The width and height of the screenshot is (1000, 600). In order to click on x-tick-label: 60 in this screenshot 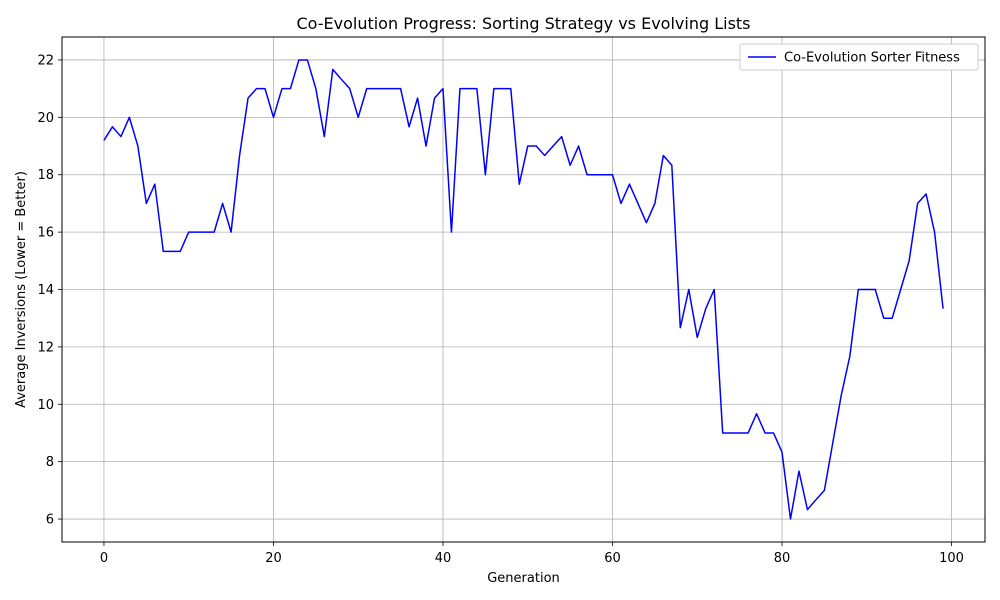, I will do `click(612, 558)`.